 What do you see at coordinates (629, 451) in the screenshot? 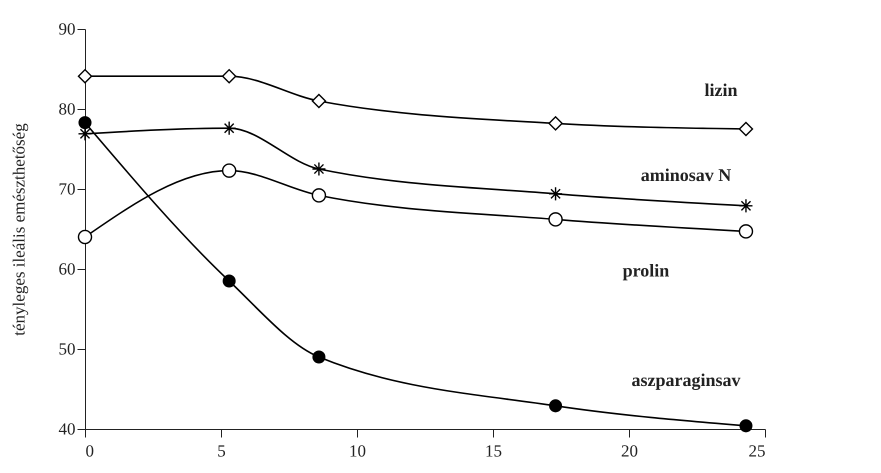
I see `x-tick-label: 20` at bounding box center [629, 451].